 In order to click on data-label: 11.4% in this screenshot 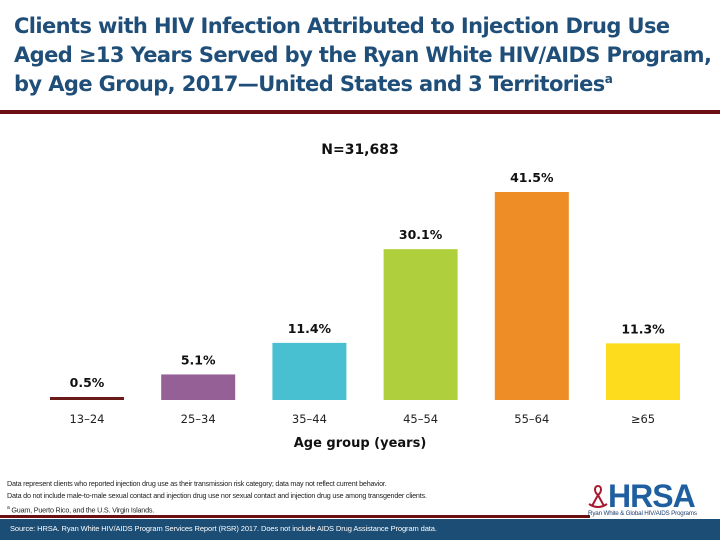, I will do `click(310, 328)`.